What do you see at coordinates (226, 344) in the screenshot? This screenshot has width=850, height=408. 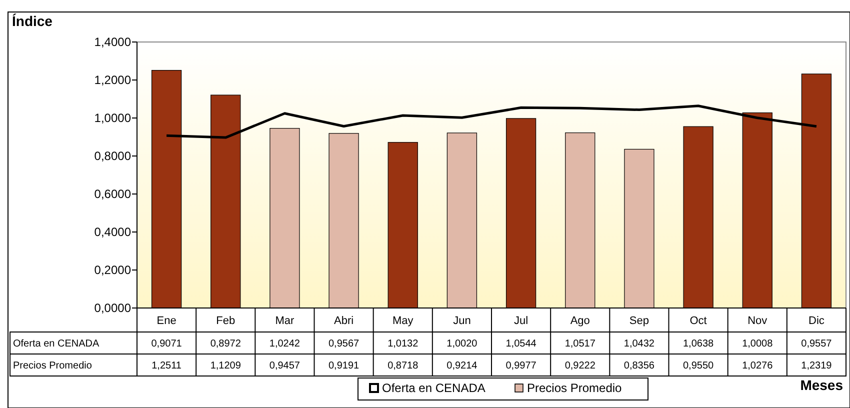 I see `data-label: 0,8972` at bounding box center [226, 344].